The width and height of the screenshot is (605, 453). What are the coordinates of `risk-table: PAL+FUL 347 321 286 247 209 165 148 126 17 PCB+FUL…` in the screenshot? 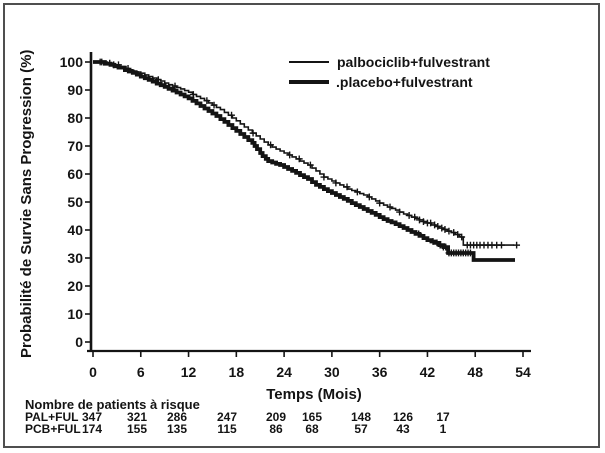 It's located at (237, 423).